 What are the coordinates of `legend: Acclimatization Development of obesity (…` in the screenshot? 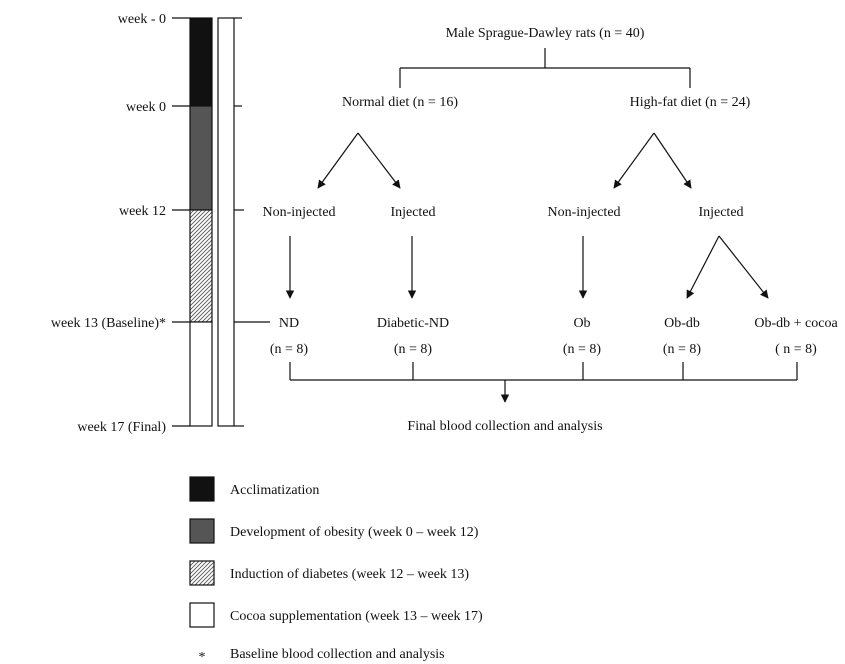 It's located at (336, 570).